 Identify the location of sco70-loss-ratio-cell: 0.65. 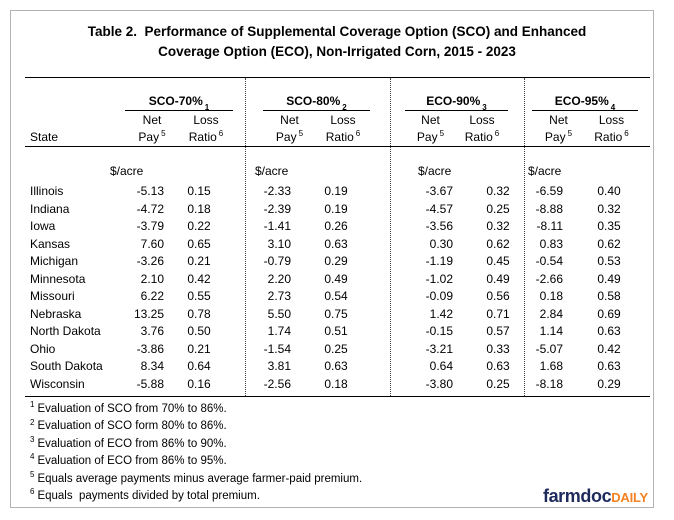
(199, 243).